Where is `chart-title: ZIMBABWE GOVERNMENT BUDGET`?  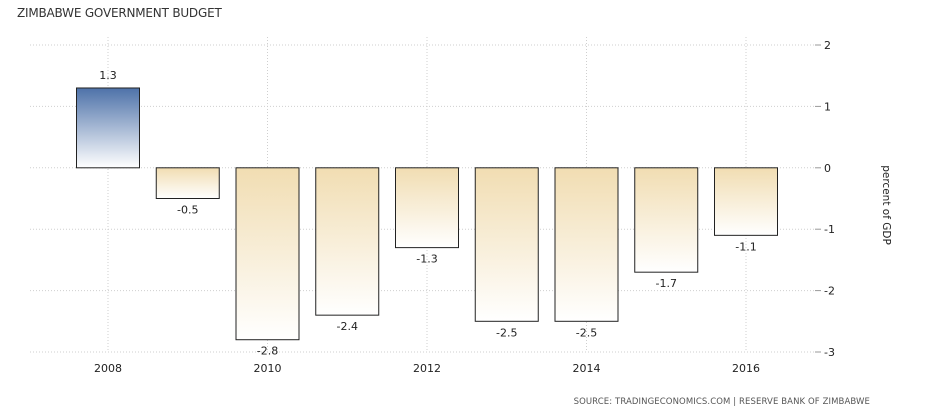
chart-title: ZIMBABWE GOVERNMENT BUDGET is located at coordinates (119, 13).